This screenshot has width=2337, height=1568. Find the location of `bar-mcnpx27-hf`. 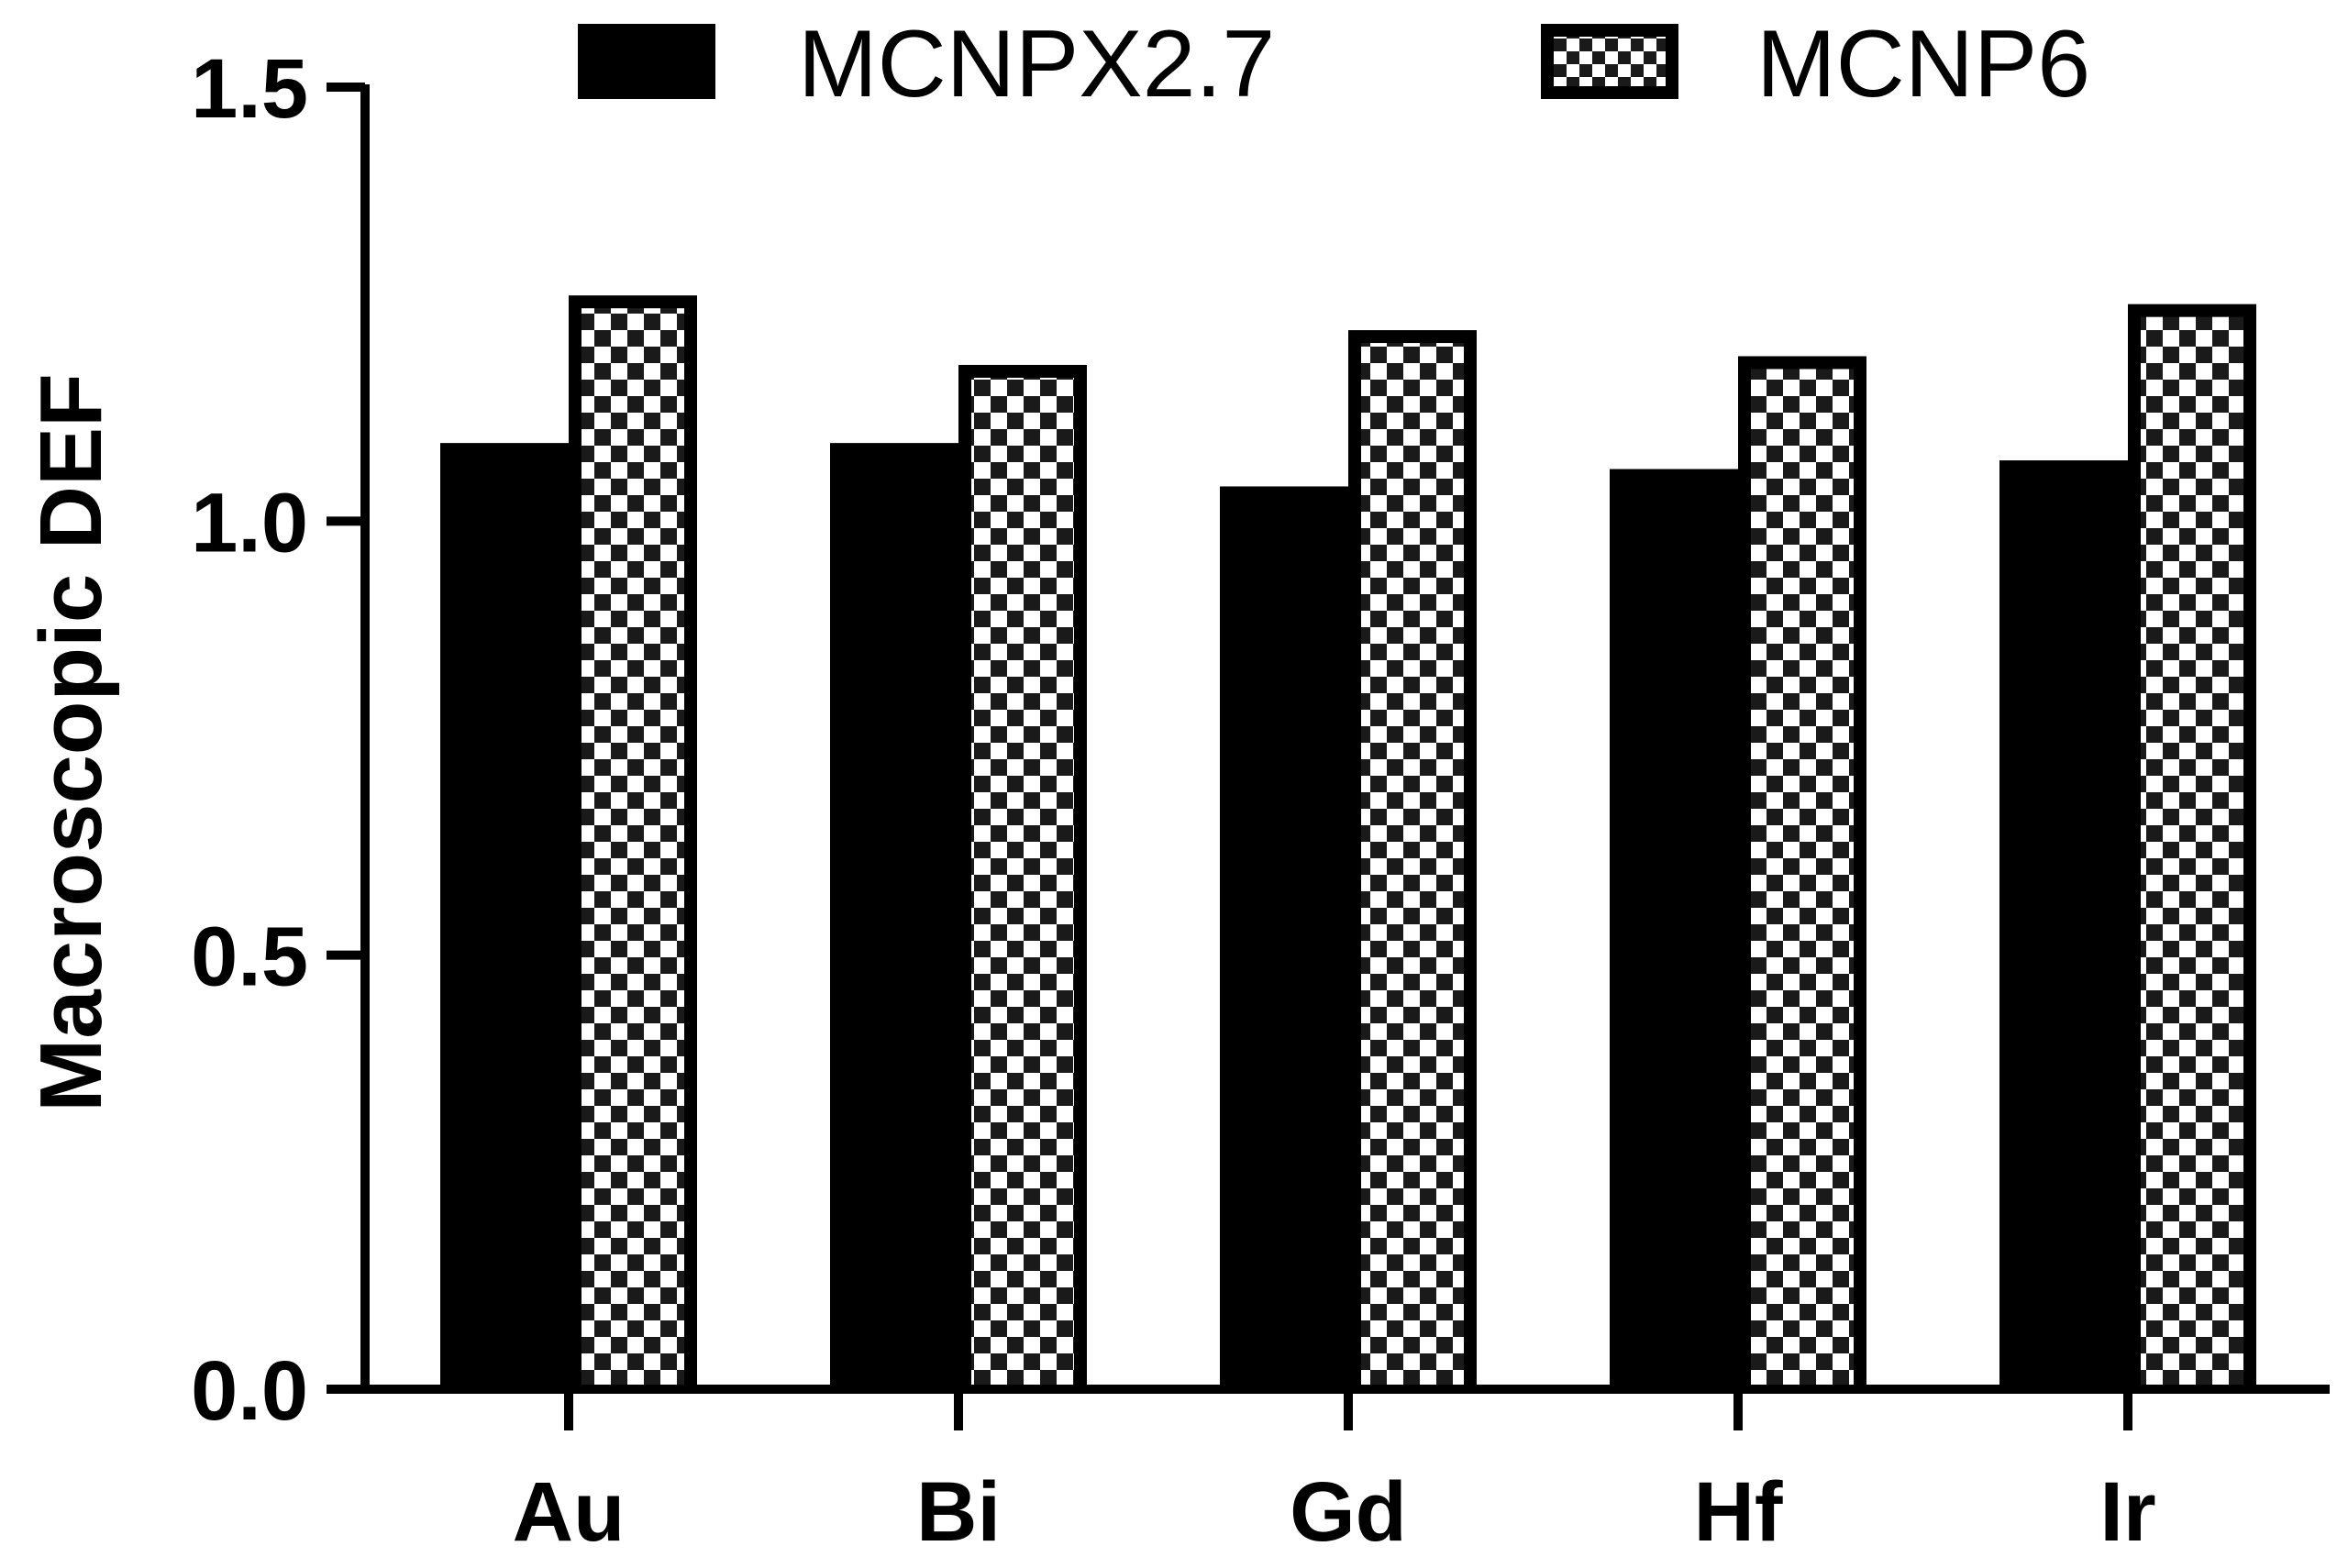

bar-mcnpx27-hf is located at coordinates (1674, 929).